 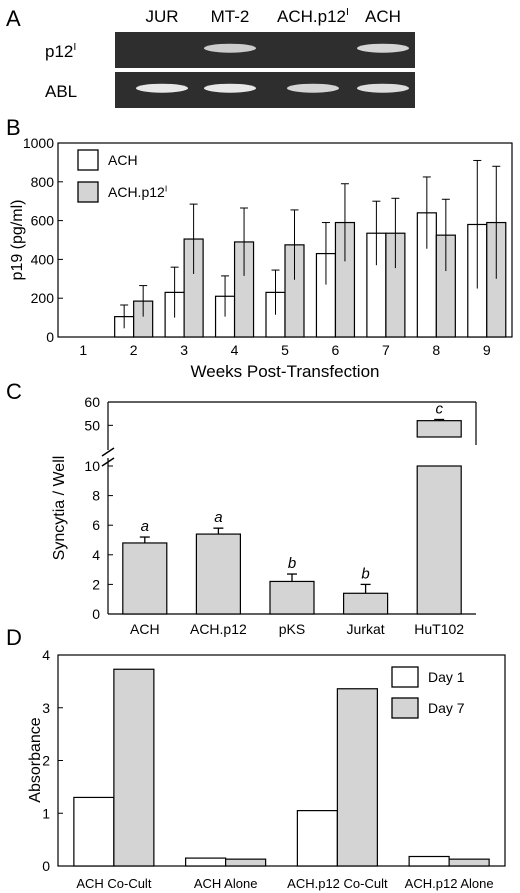 I want to click on gel-row-label-1: ABL, so click(x=61, y=91).